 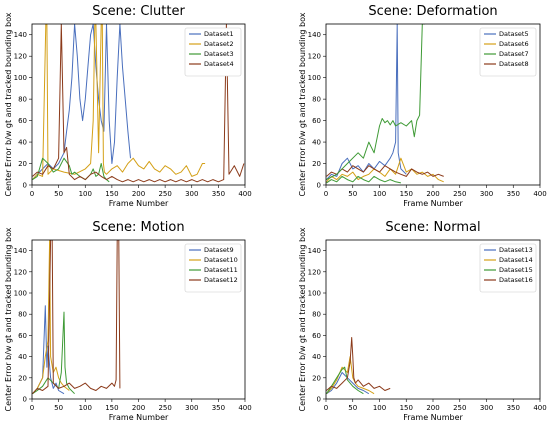 I want to click on legend-entry: Dataset2, so click(x=219, y=44).